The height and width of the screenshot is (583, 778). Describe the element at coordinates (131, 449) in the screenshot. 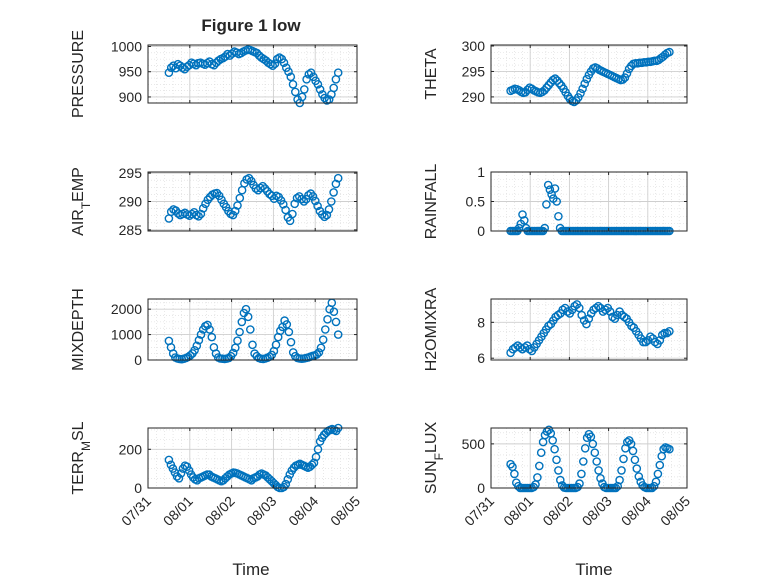

I see `y-tick-label: 200` at that location.